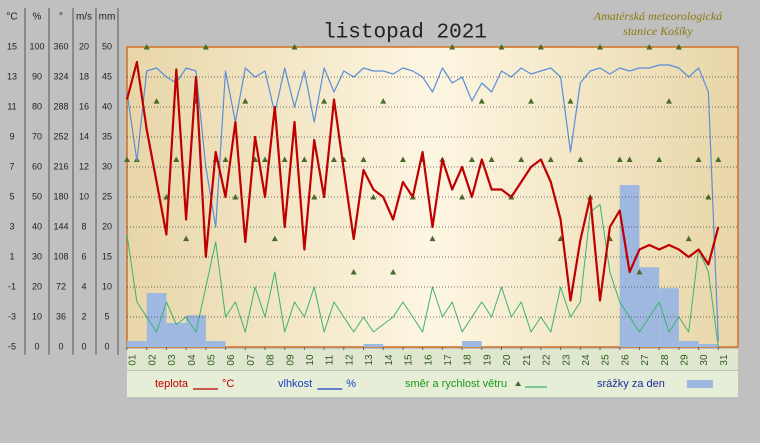  Describe the element at coordinates (586, 360) in the screenshot. I see `x-tick-label: 24` at that location.